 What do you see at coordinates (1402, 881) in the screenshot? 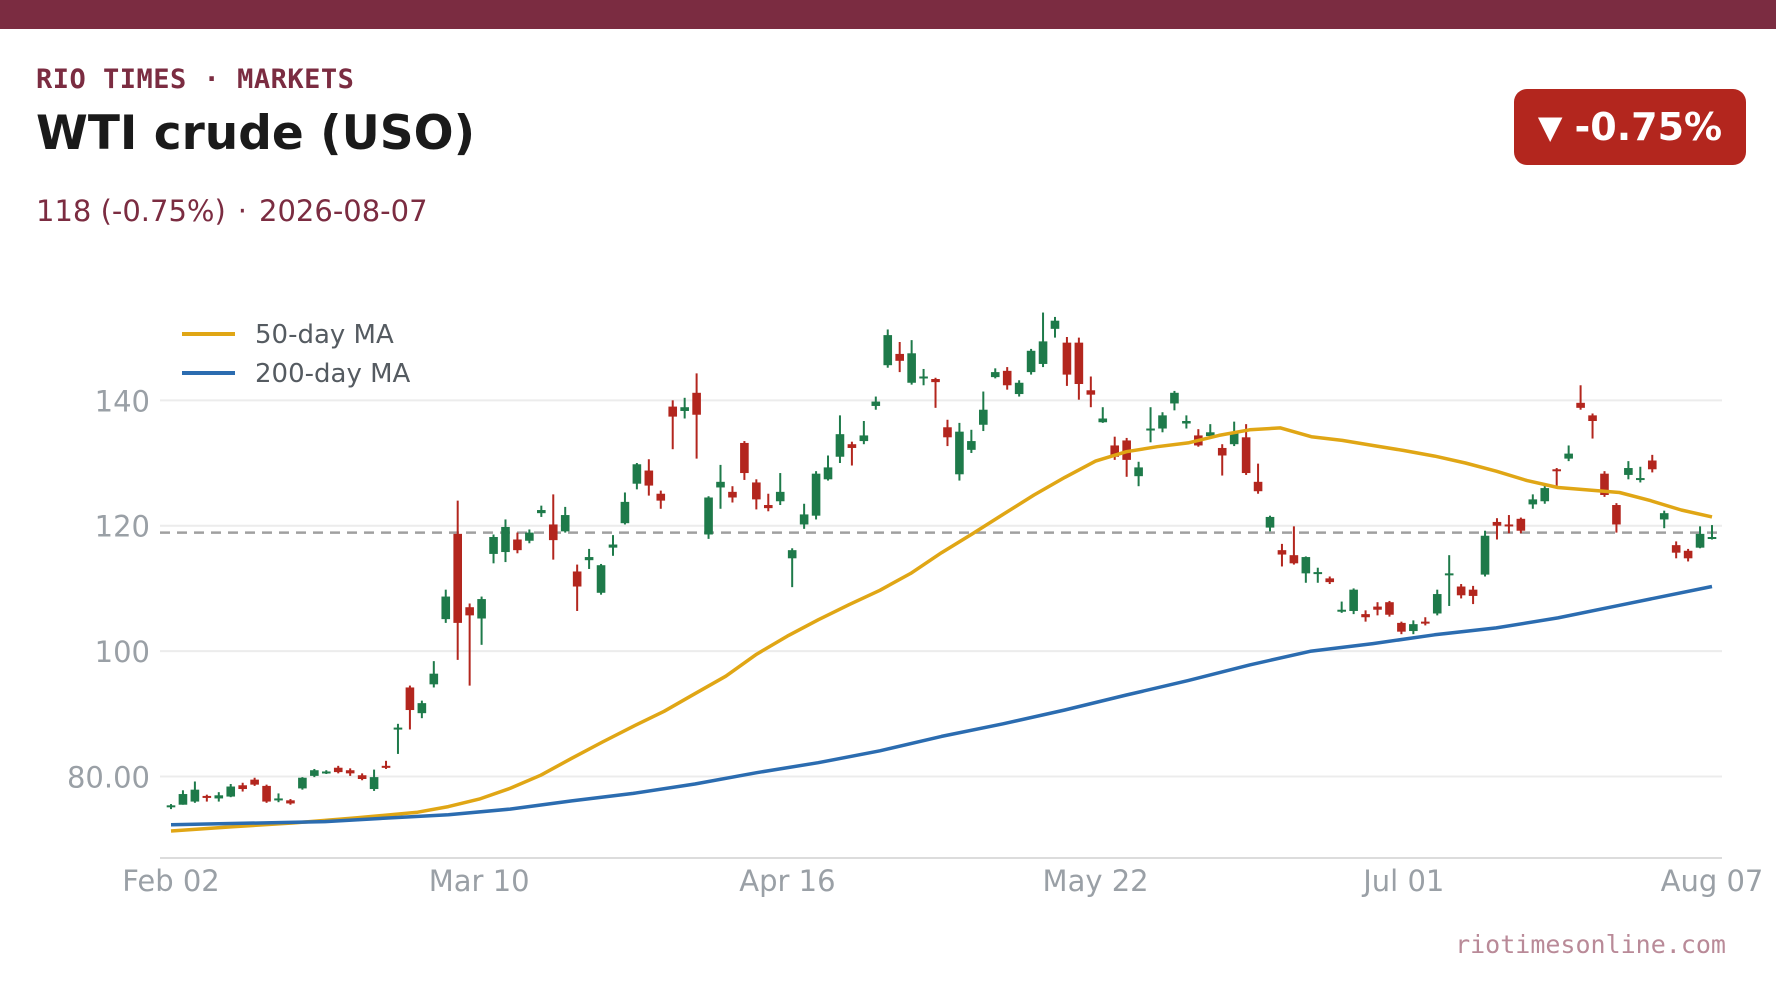
I see `x-tick-label: Jul 01` at bounding box center [1402, 881].